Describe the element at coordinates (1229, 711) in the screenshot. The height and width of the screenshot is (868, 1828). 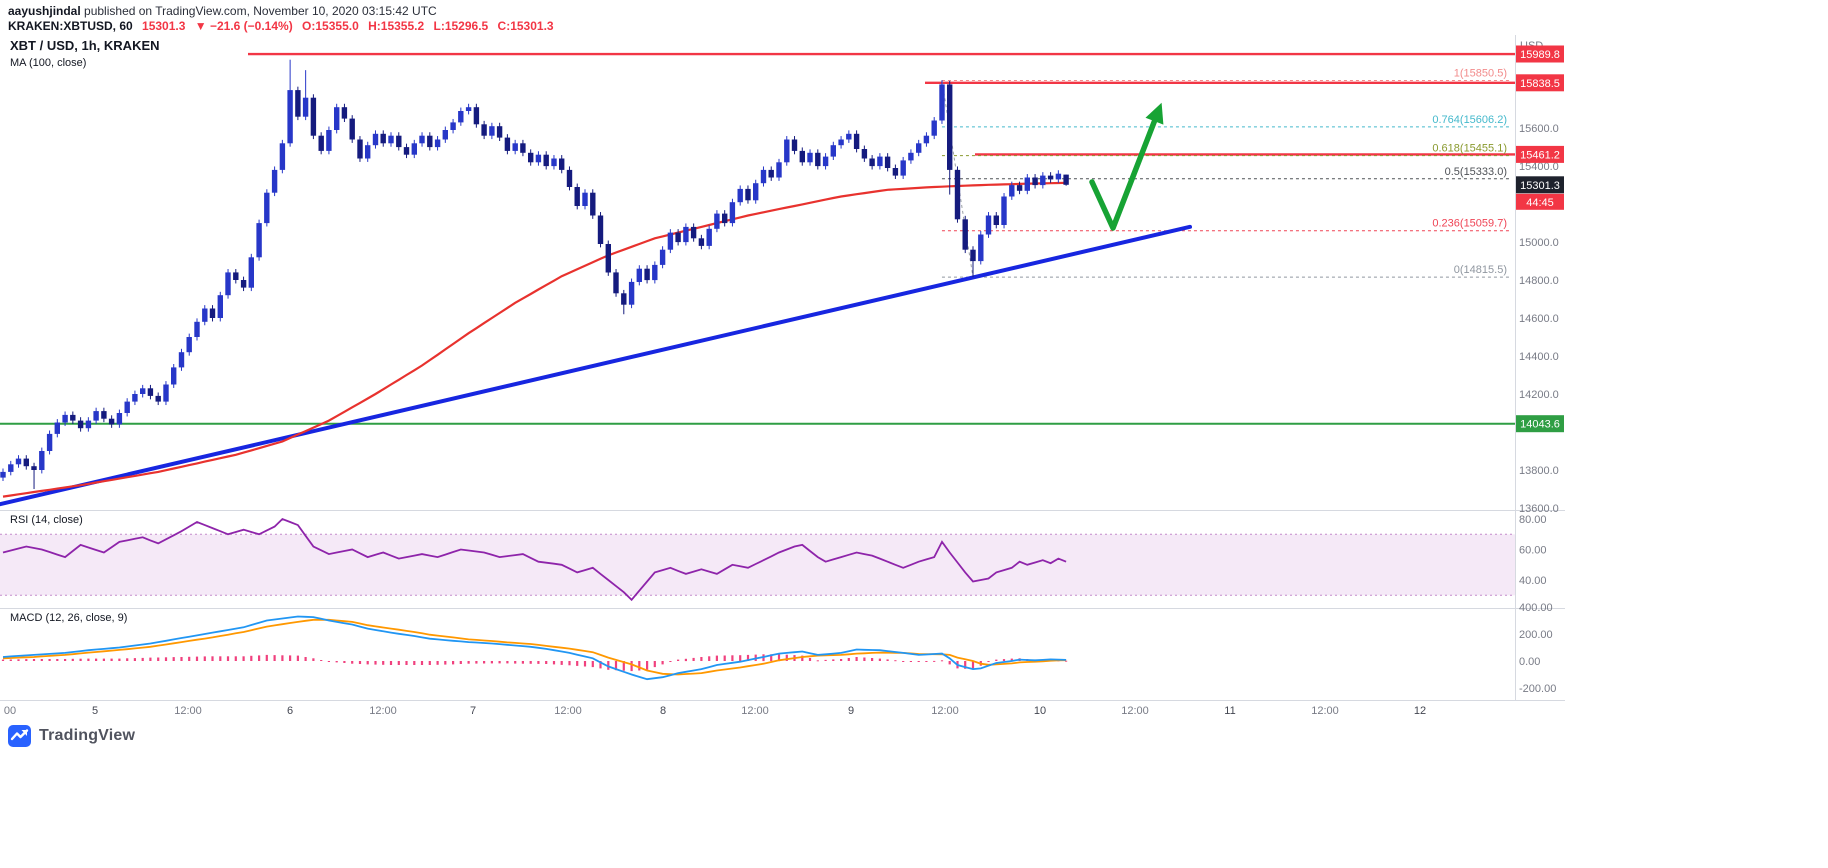
I see `svg-text: 11` at that location.